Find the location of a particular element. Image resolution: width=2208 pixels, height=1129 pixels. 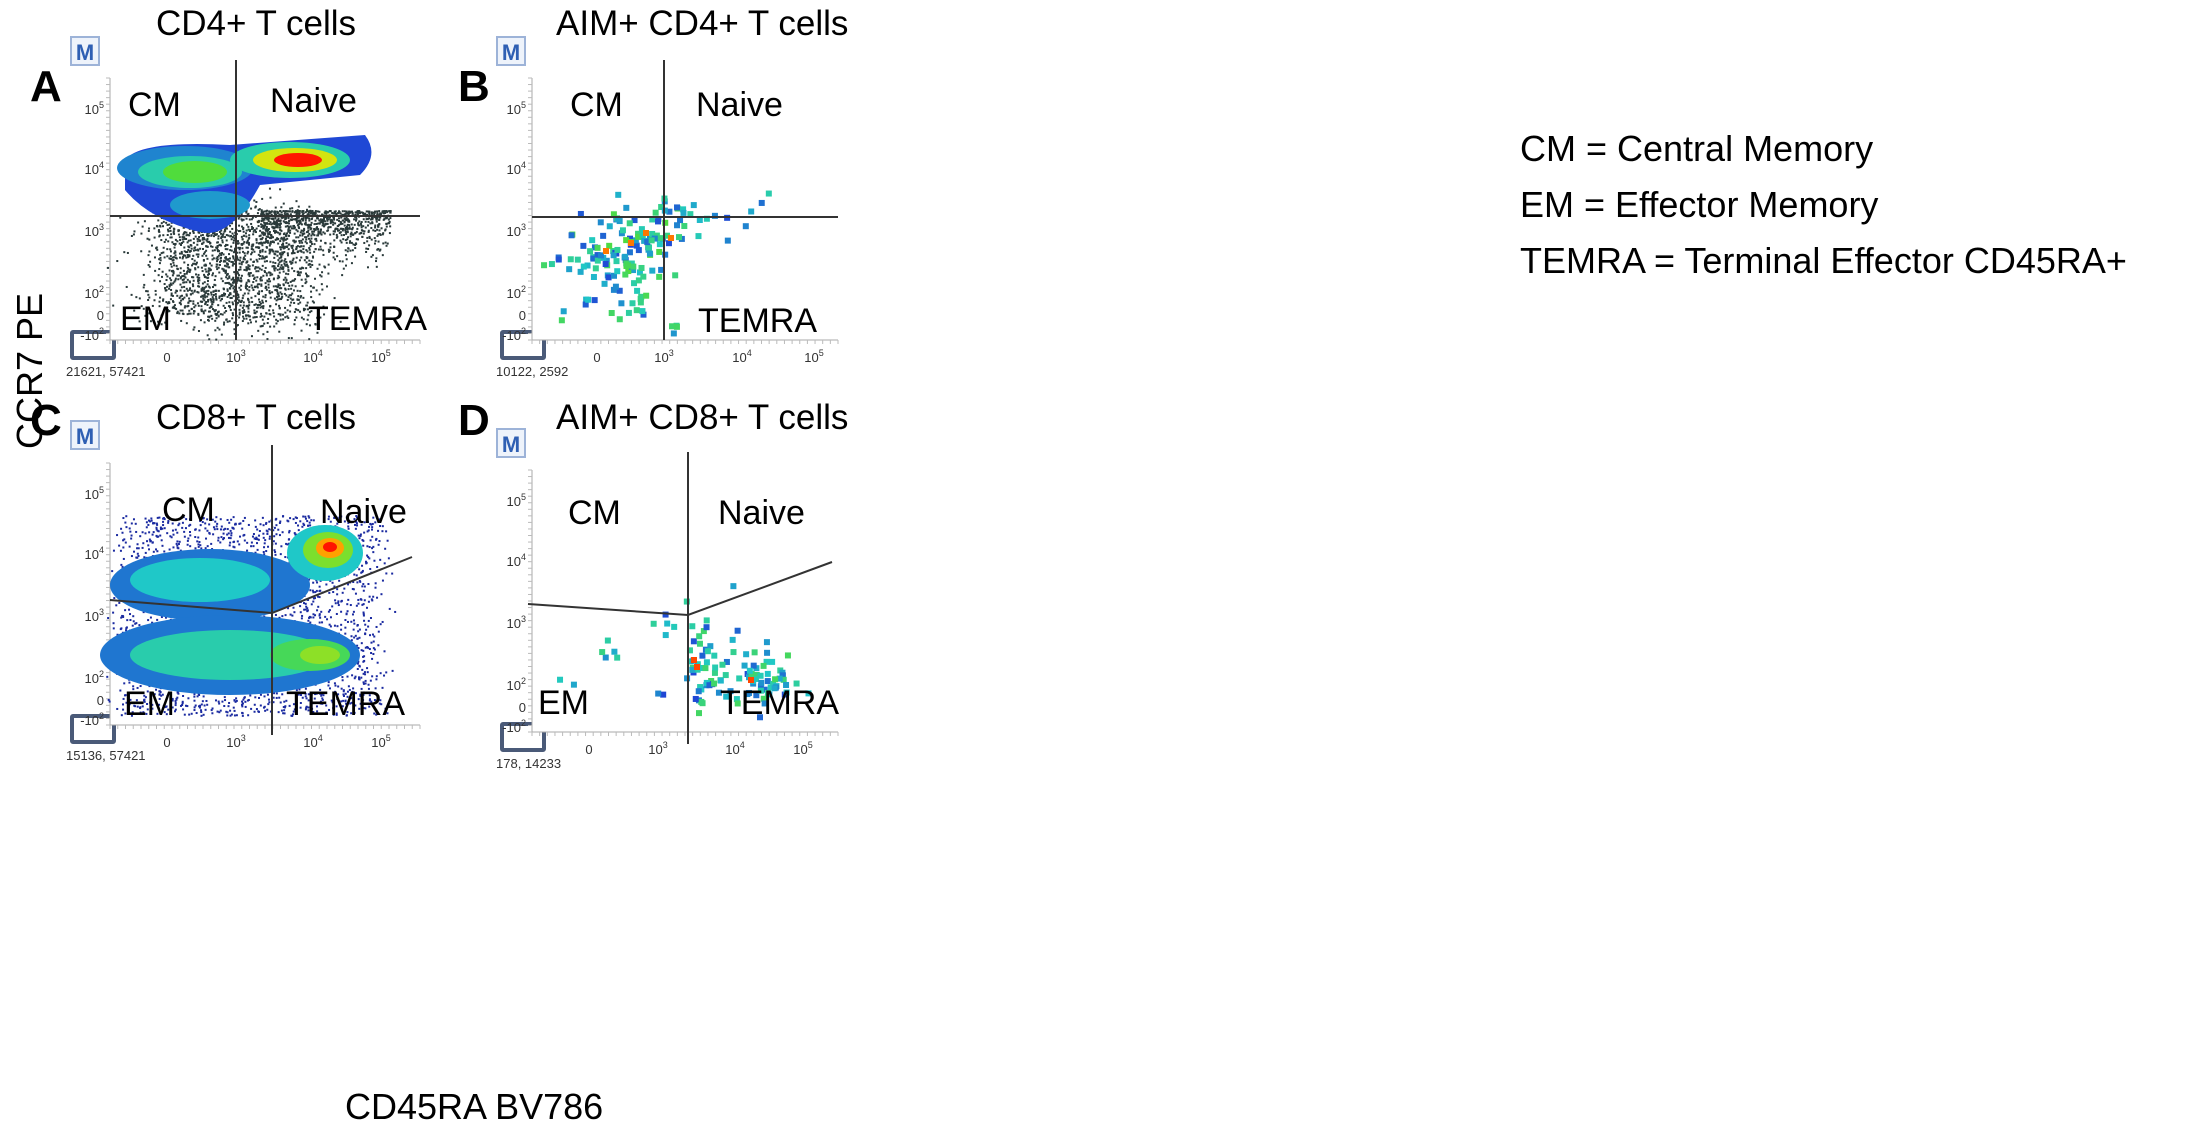

gate-box-icon-b is located at coordinates (523, 345).